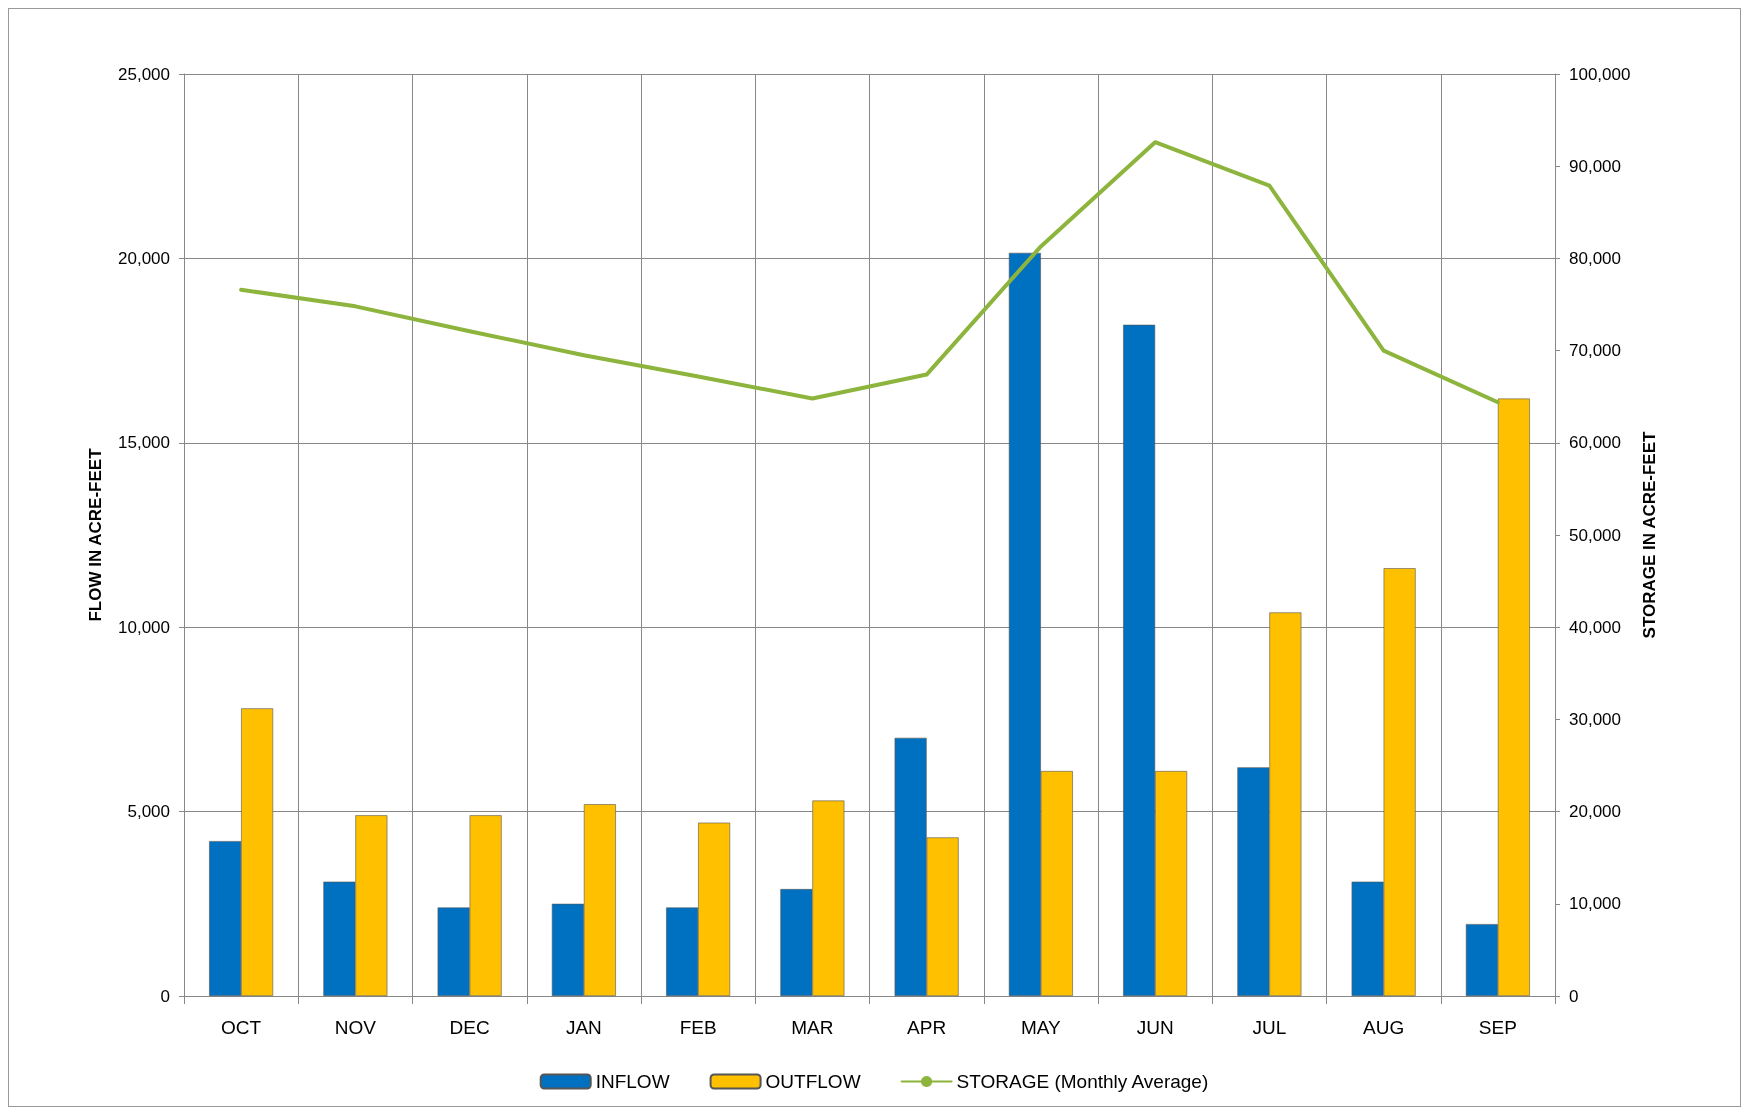  I want to click on x-tick-label: JUN, so click(1155, 1027).